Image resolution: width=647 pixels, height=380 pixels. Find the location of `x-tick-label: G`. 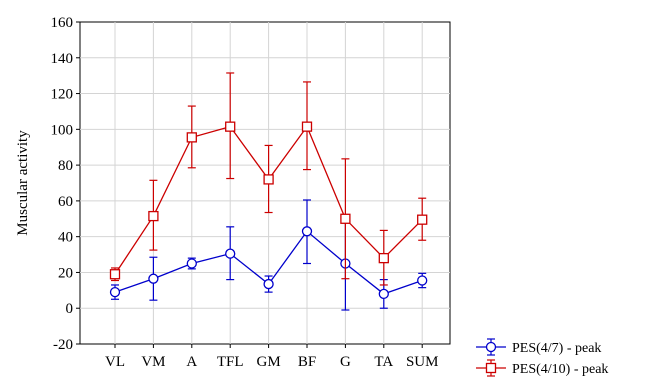

x-tick-label: G is located at coordinates (345, 362).